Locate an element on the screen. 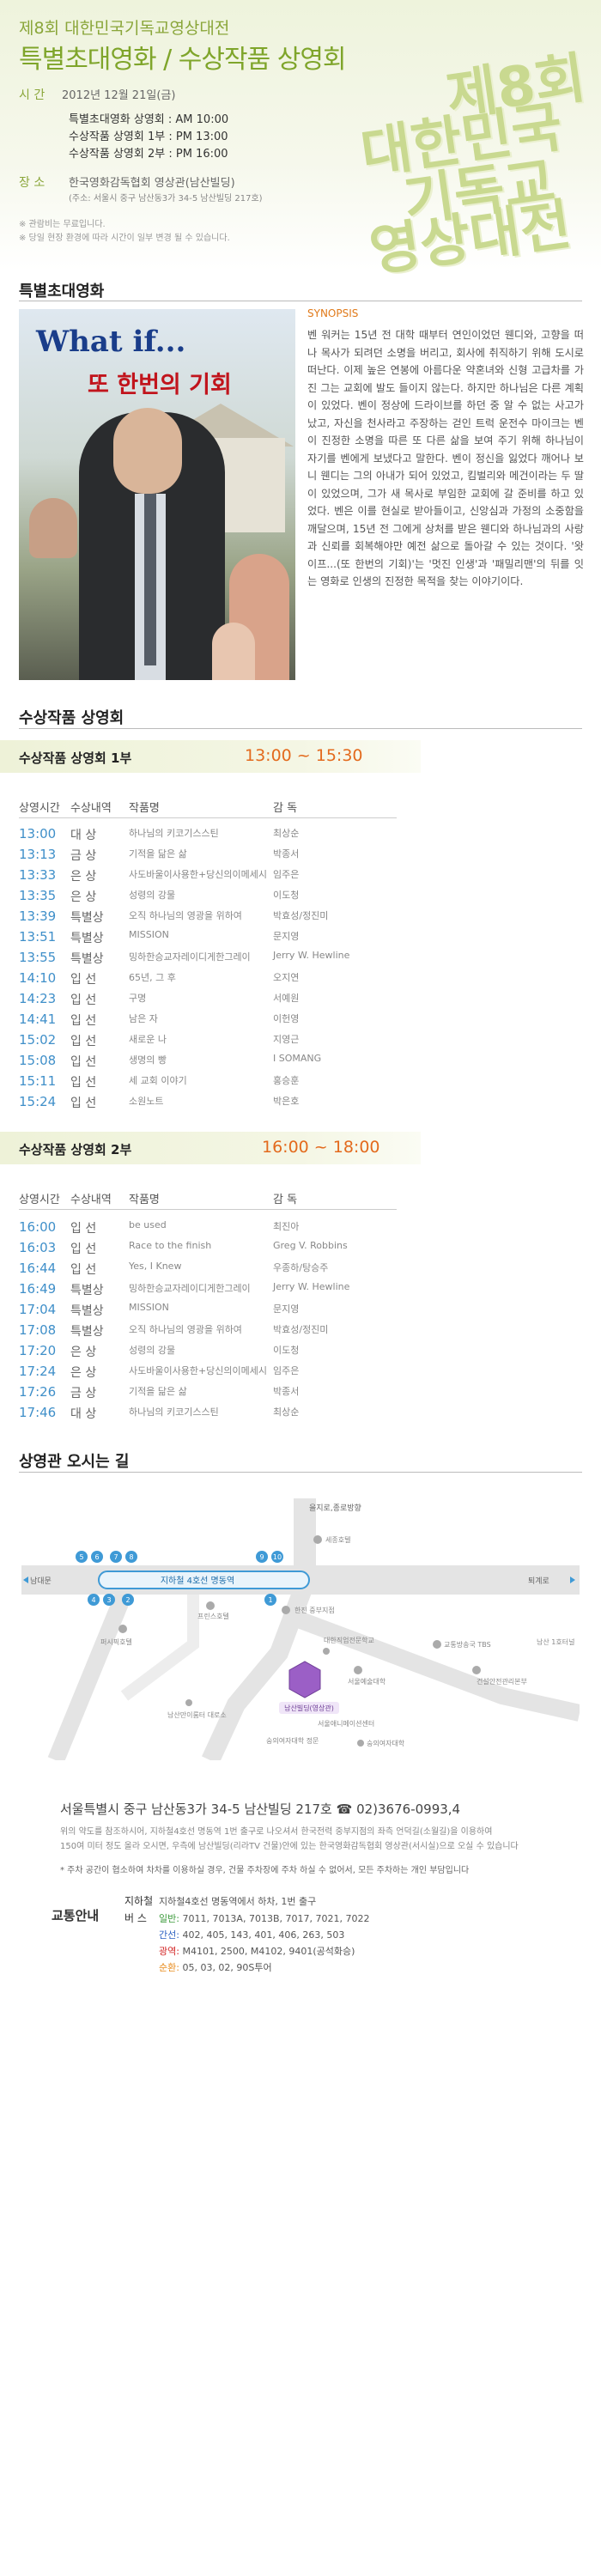 The image size is (601, 2576). map-label-namsan-school: 남산만이룸터 대로소 is located at coordinates (197, 1715).